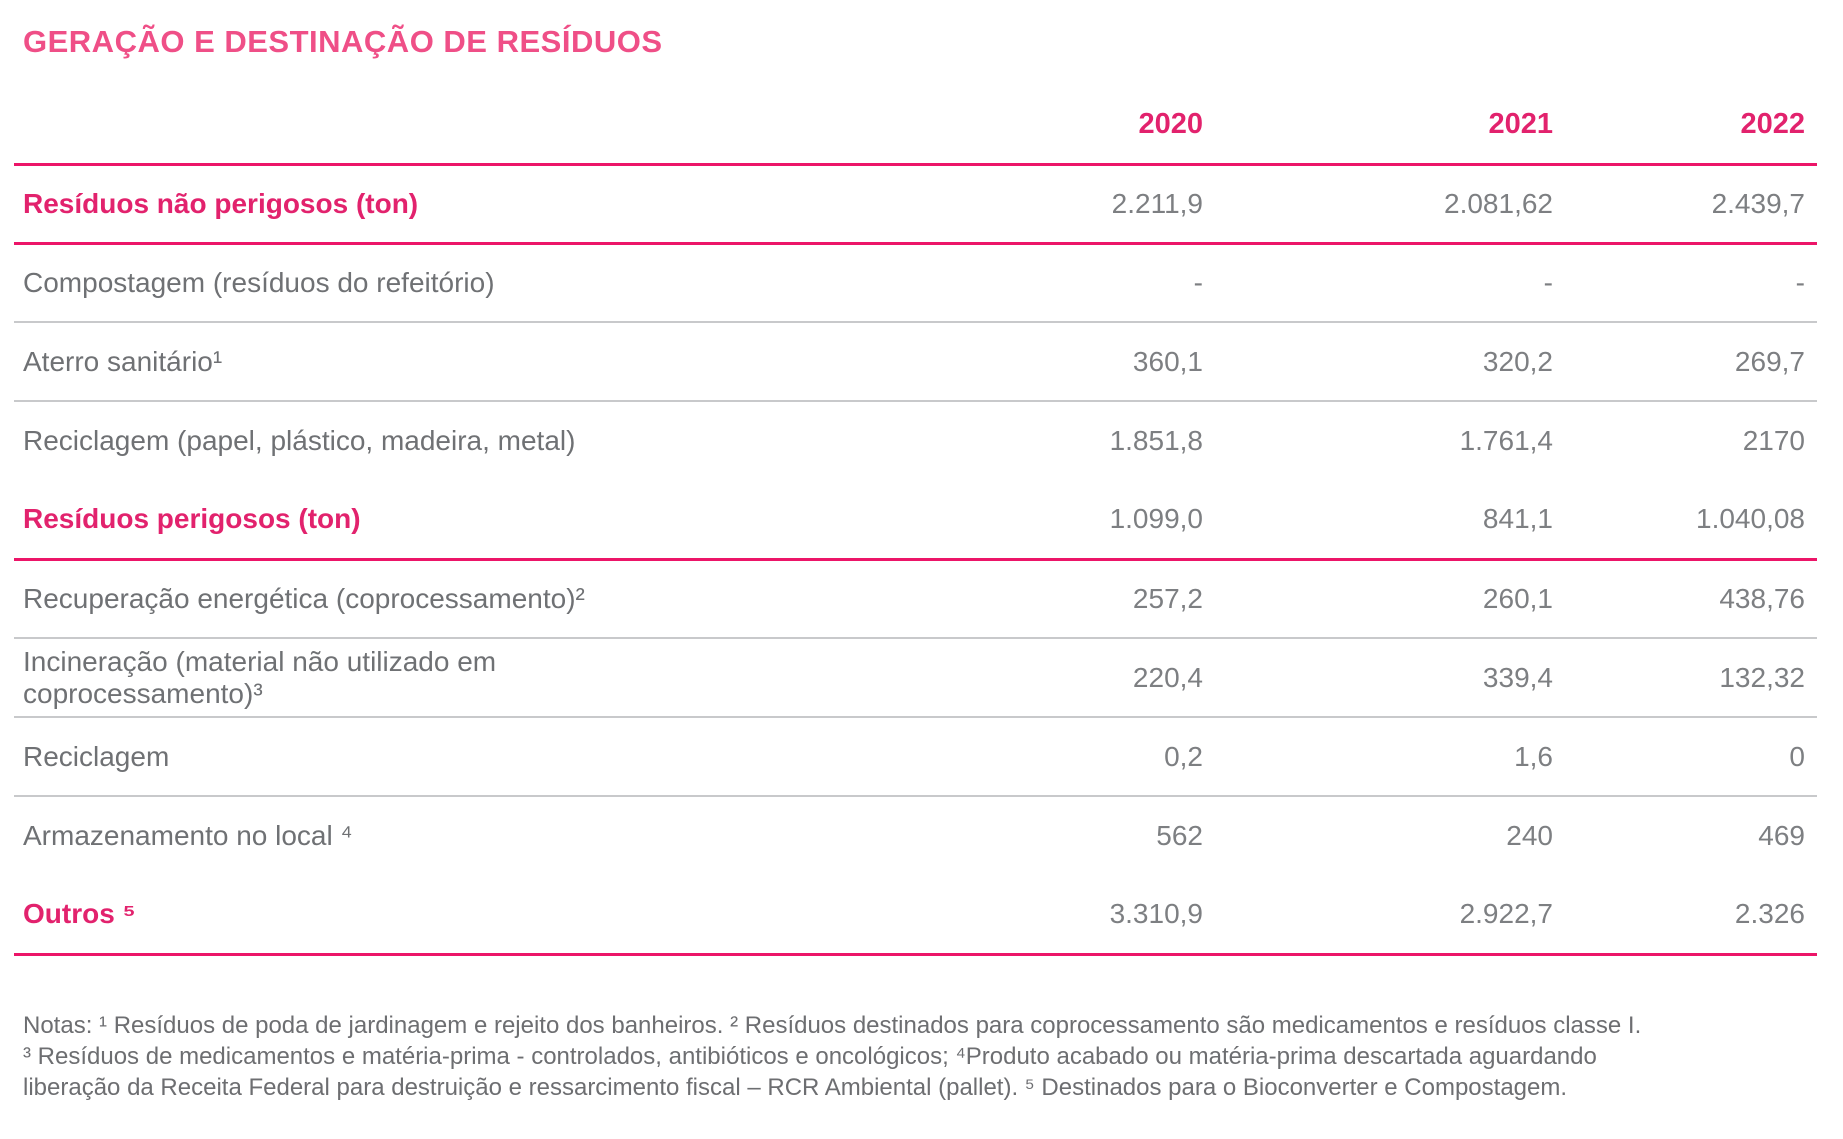  Describe the element at coordinates (1378, 757) in the screenshot. I see `value-2021: 1,6` at that location.